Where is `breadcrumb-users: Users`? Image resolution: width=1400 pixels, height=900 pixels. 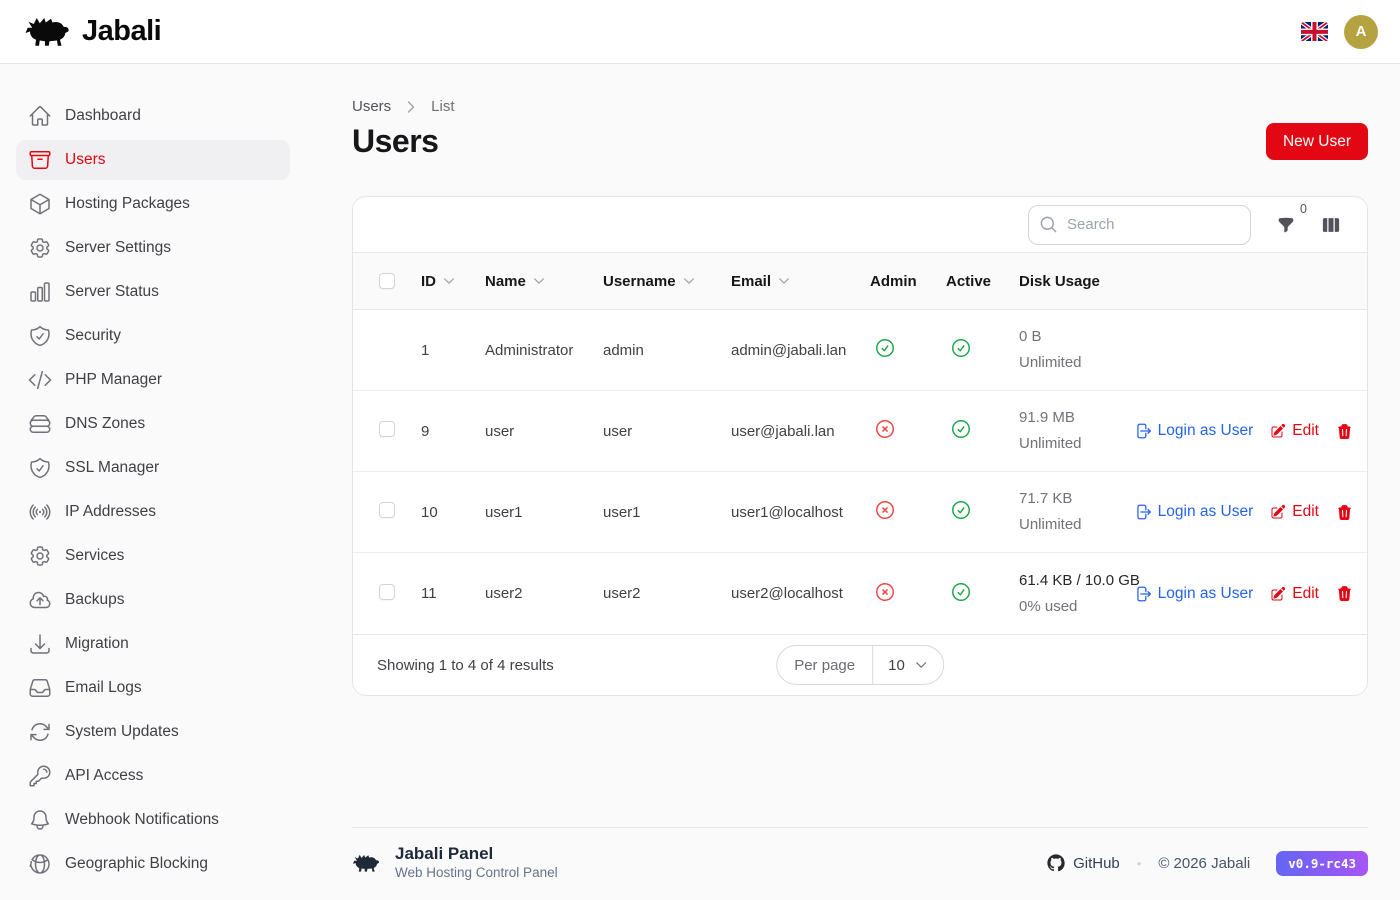
breadcrumb-users: Users is located at coordinates (372, 106).